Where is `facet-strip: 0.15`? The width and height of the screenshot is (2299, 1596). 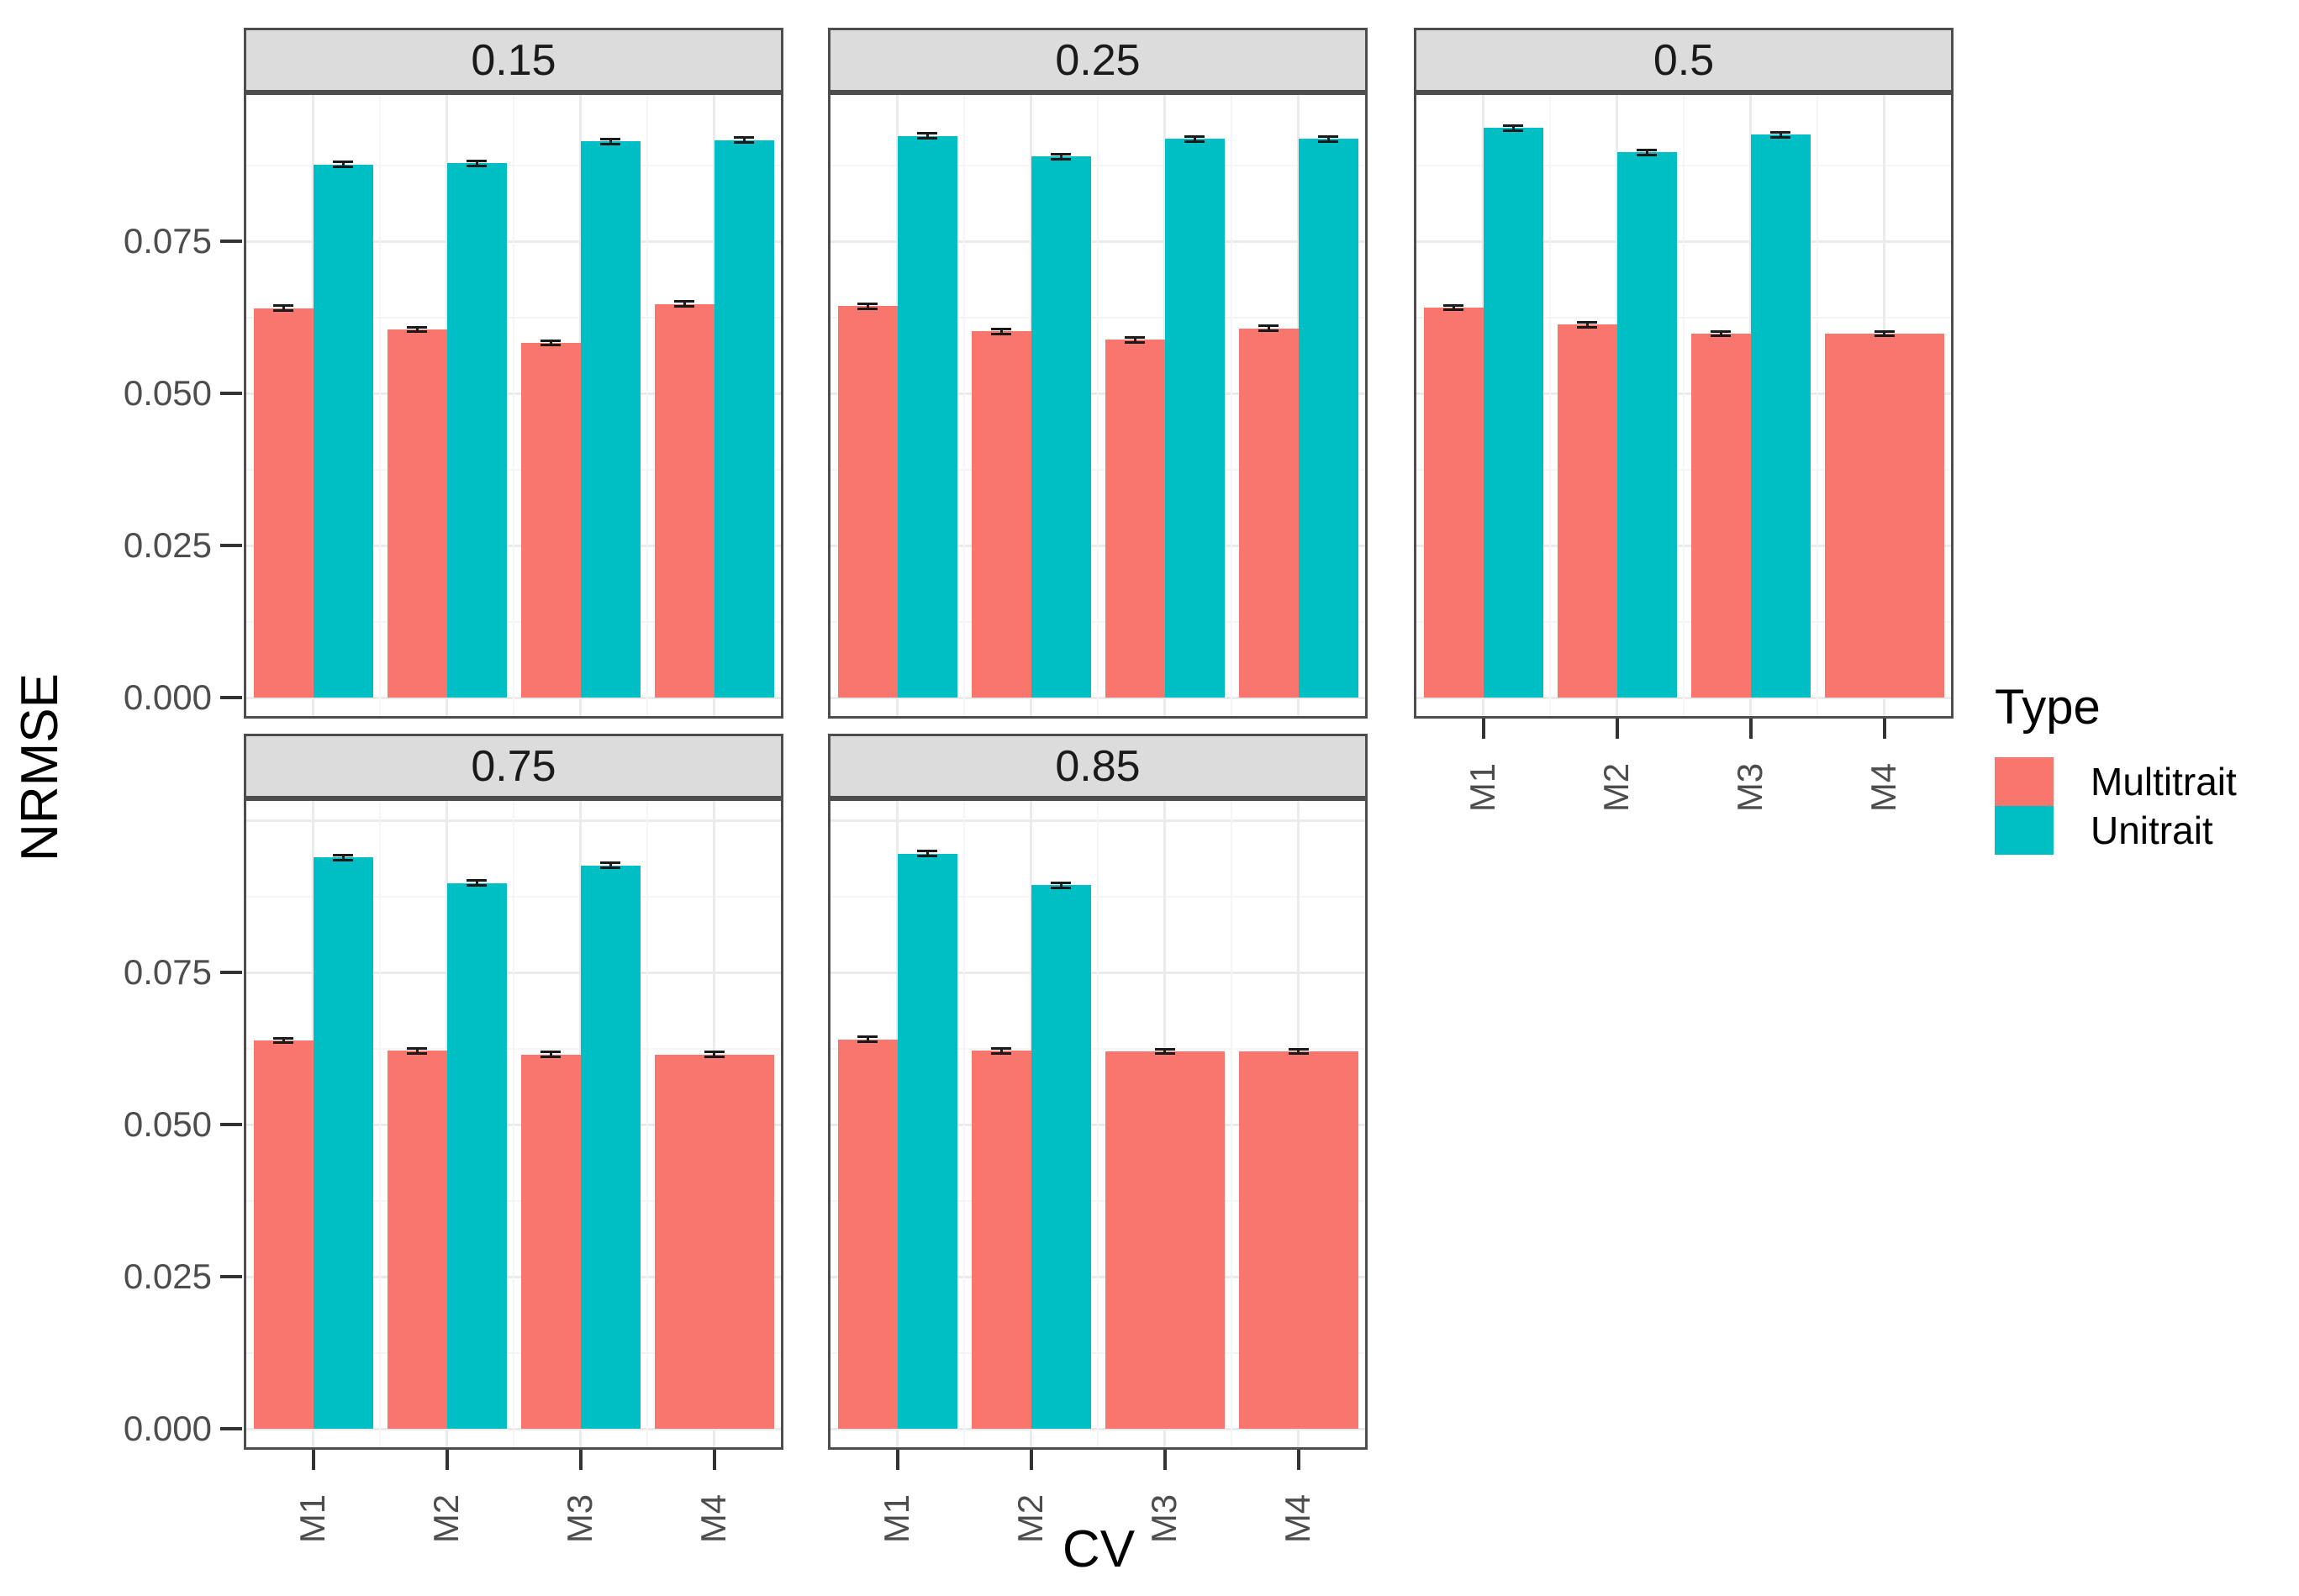
facet-strip: 0.15 is located at coordinates (513, 60).